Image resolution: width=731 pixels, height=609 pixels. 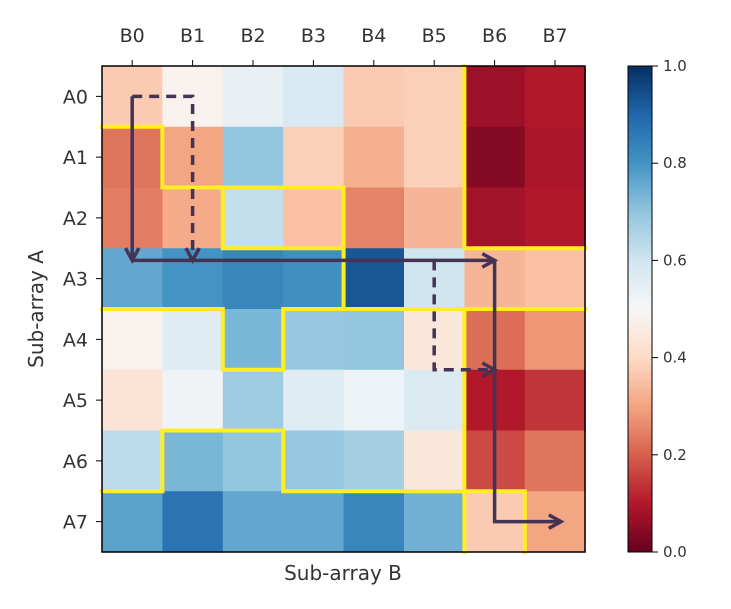 What do you see at coordinates (75, 280) in the screenshot?
I see `y-tick-label: A3` at bounding box center [75, 280].